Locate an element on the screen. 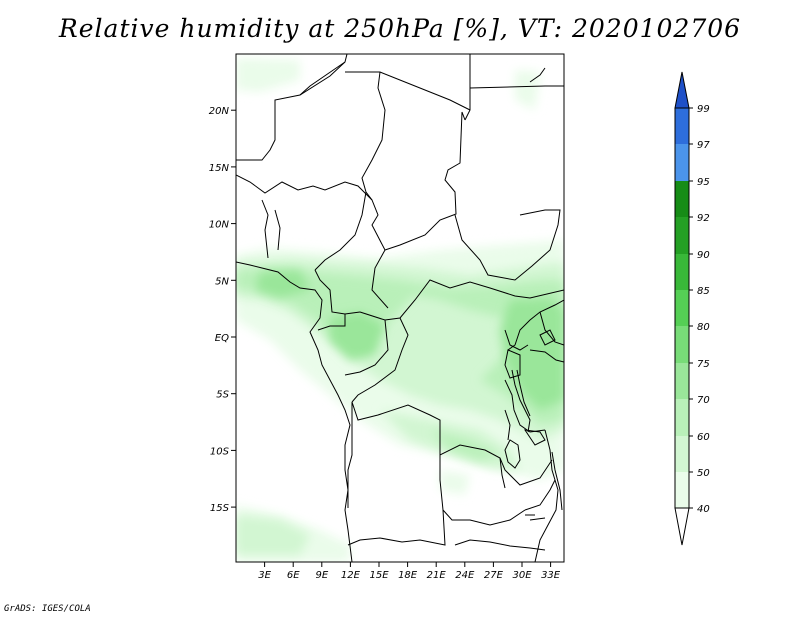  colorbar-label: 97 is located at coordinates (703, 145).